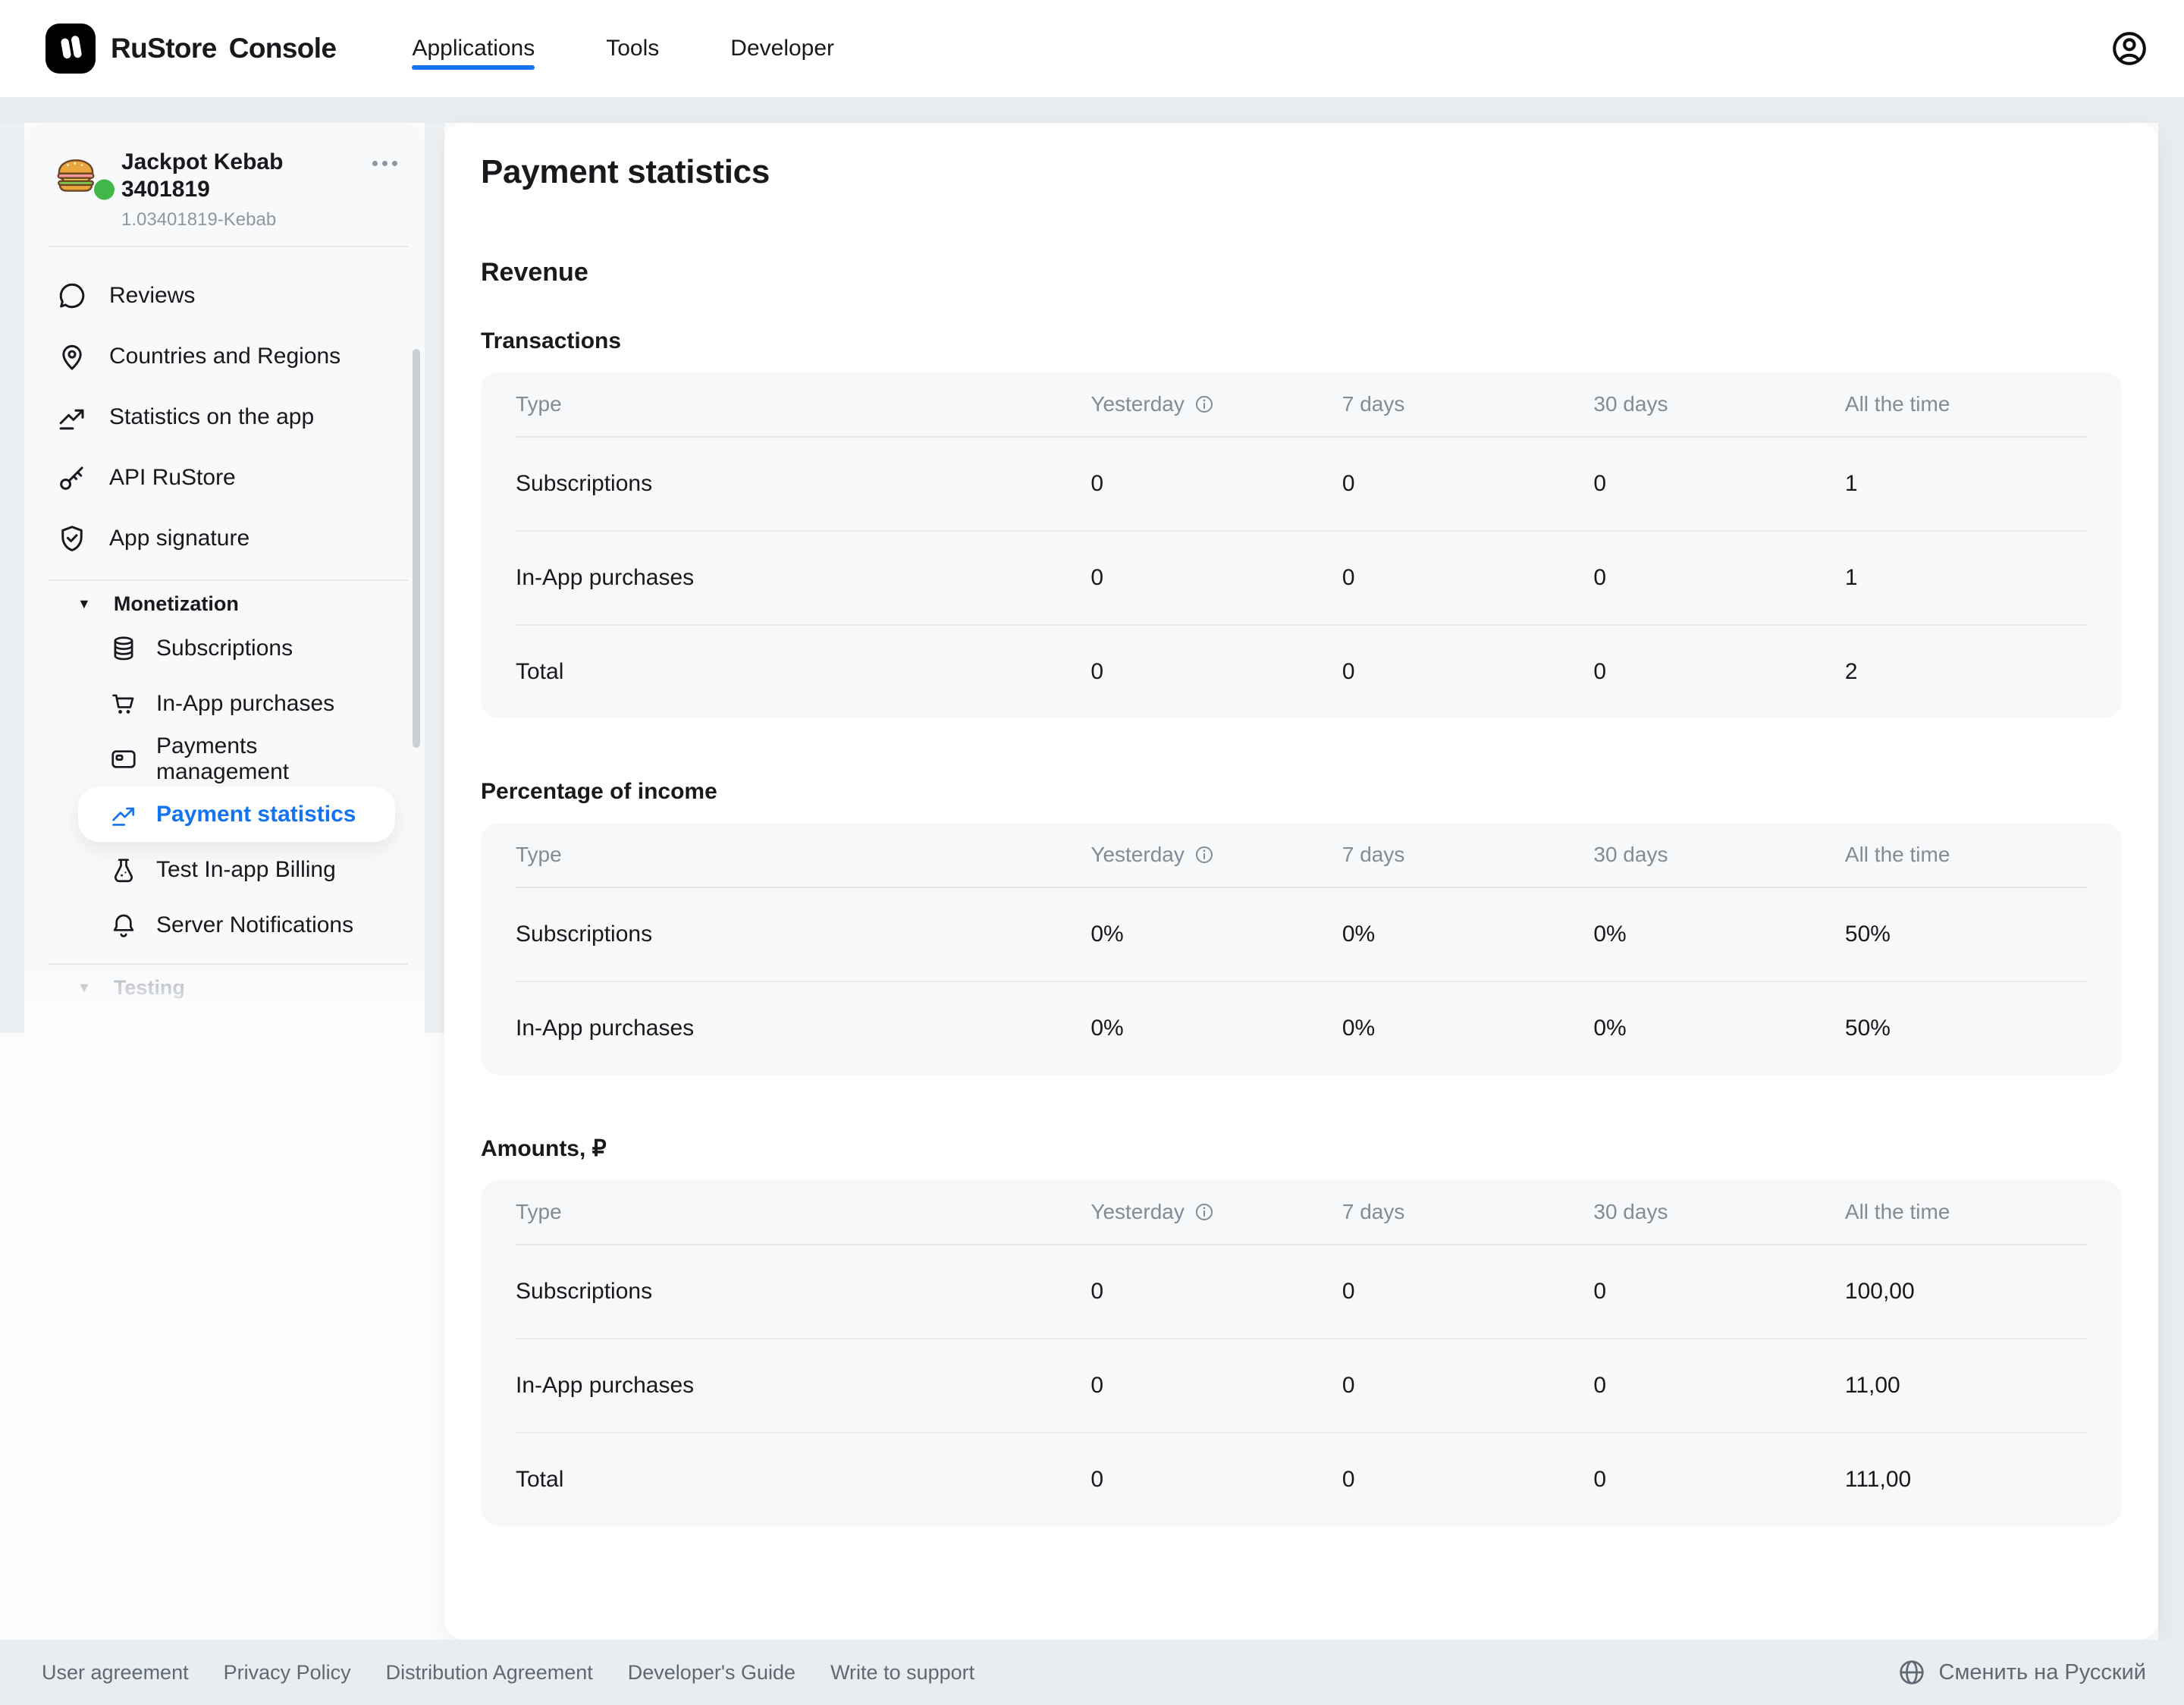  Describe the element at coordinates (1373, 854) in the screenshot. I see `column-header-label: 7 days` at that location.